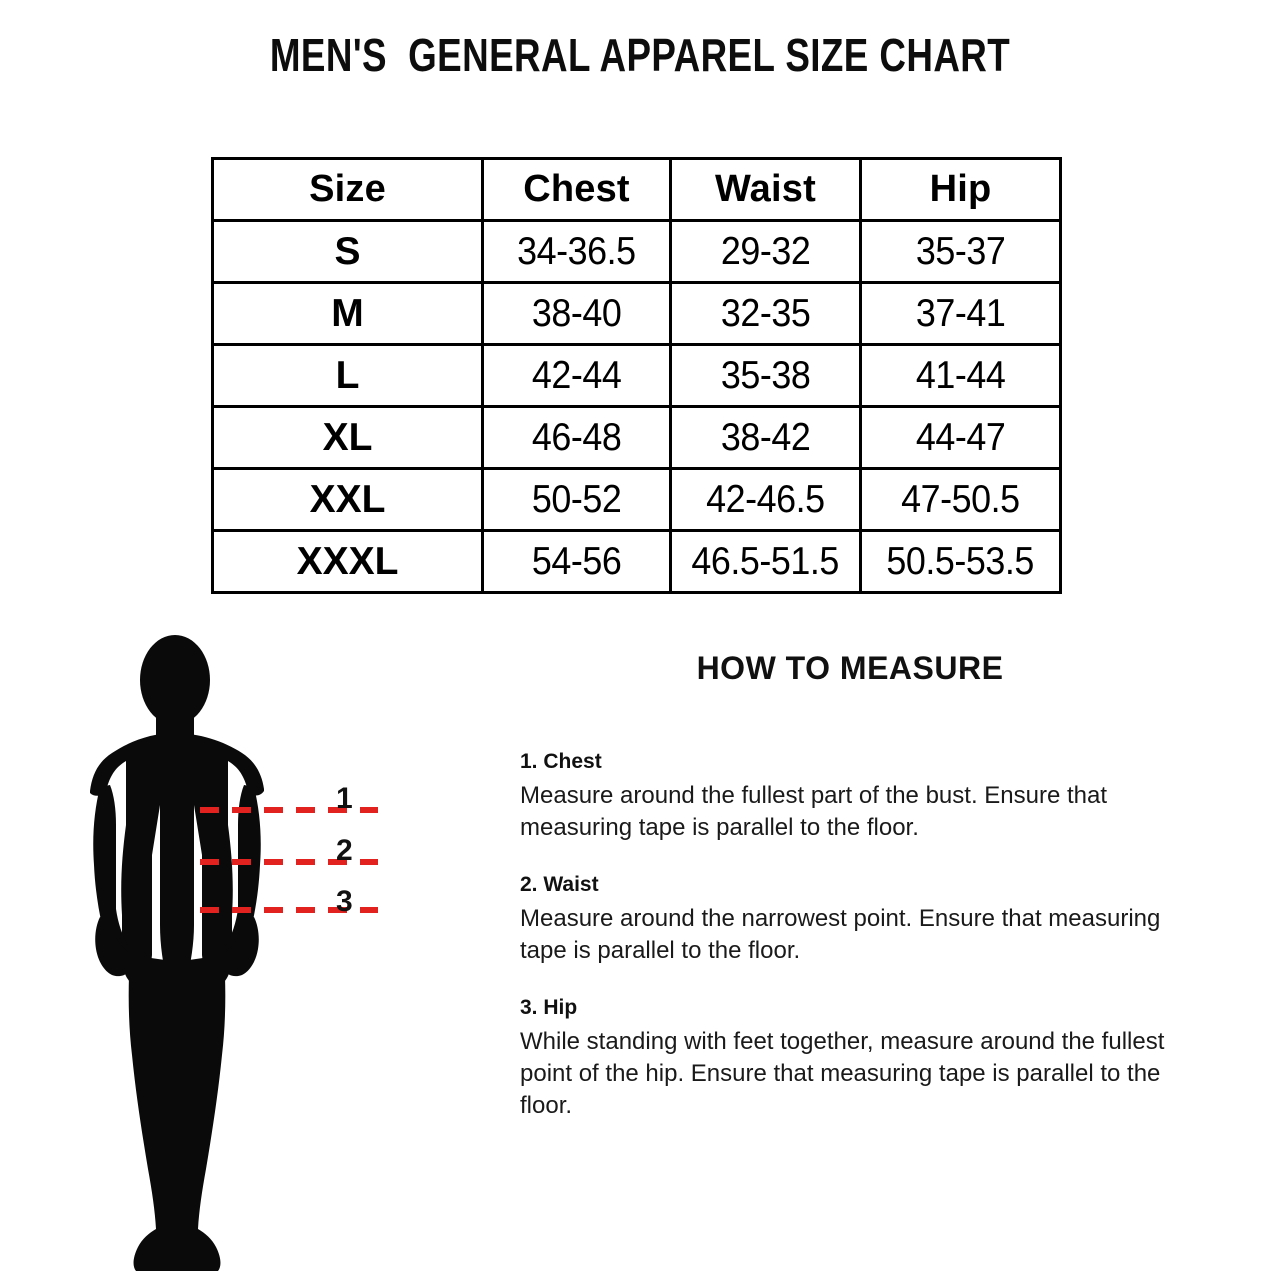 This screenshot has width=1280, height=1285. I want to click on human-body-silhouette-icon, so click(177, 953).